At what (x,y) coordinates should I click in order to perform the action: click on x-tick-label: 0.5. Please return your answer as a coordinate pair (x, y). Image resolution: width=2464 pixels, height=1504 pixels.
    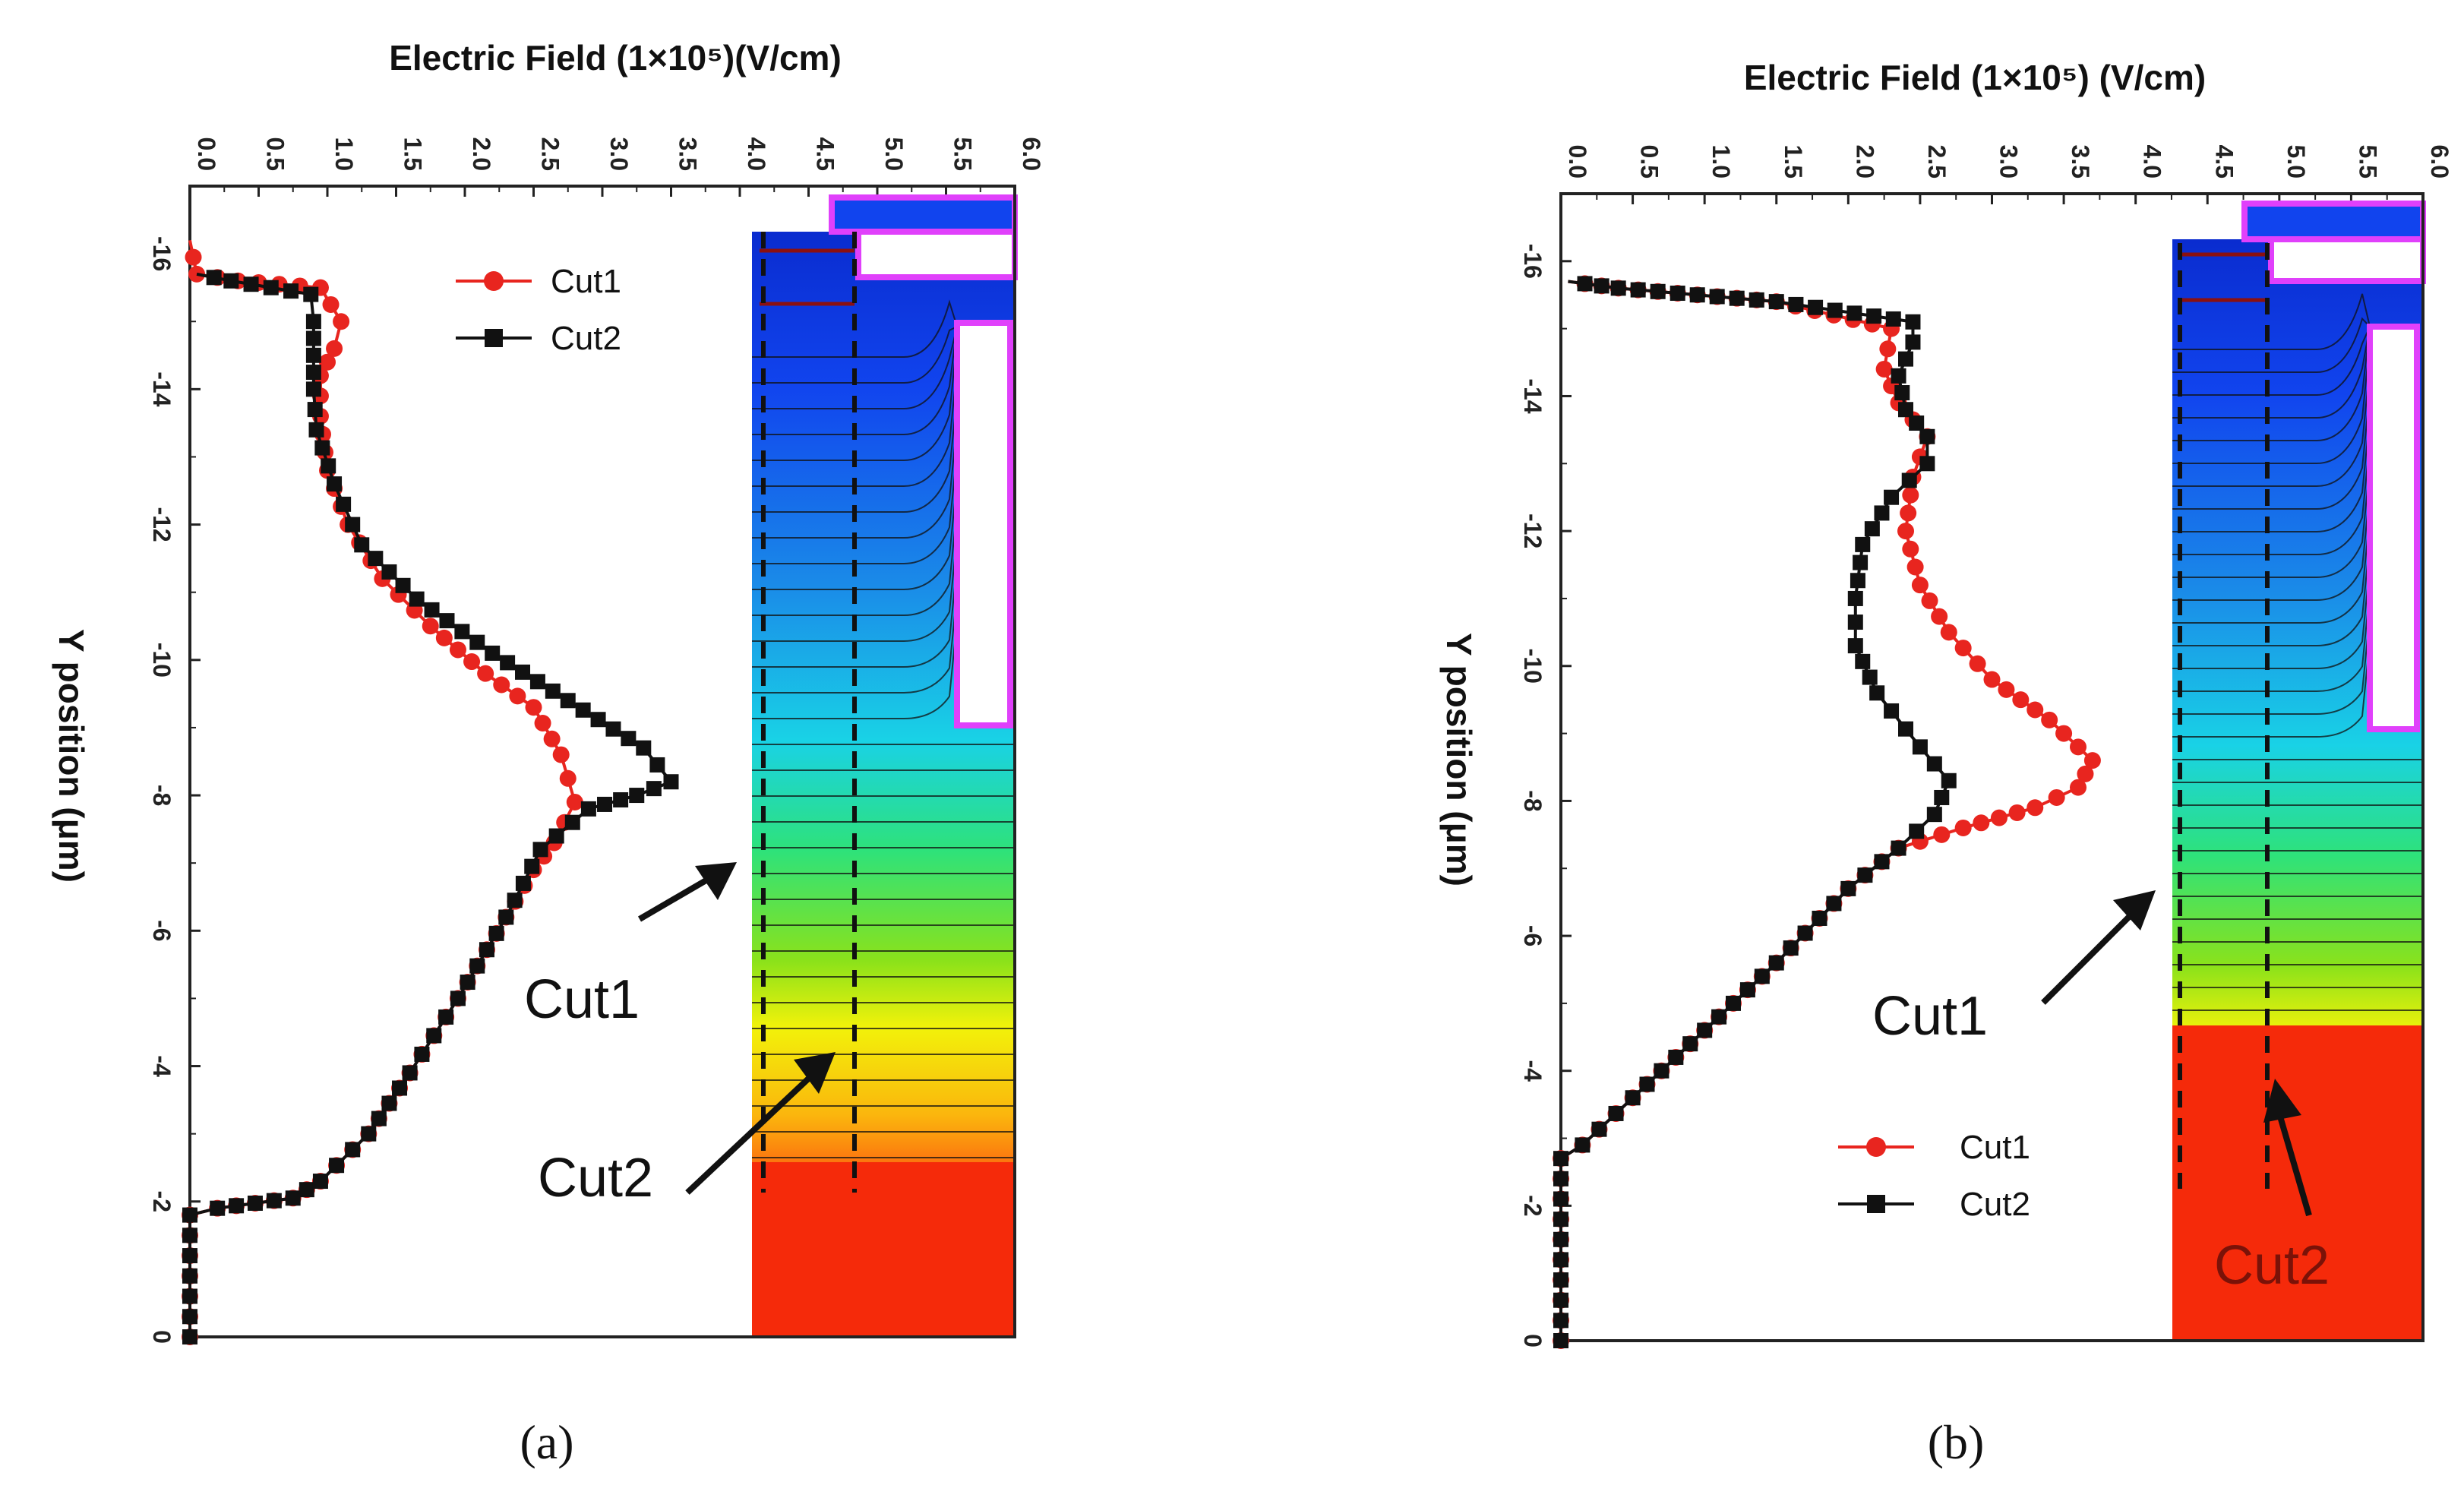
    Looking at the image, I should click on (1649, 162).